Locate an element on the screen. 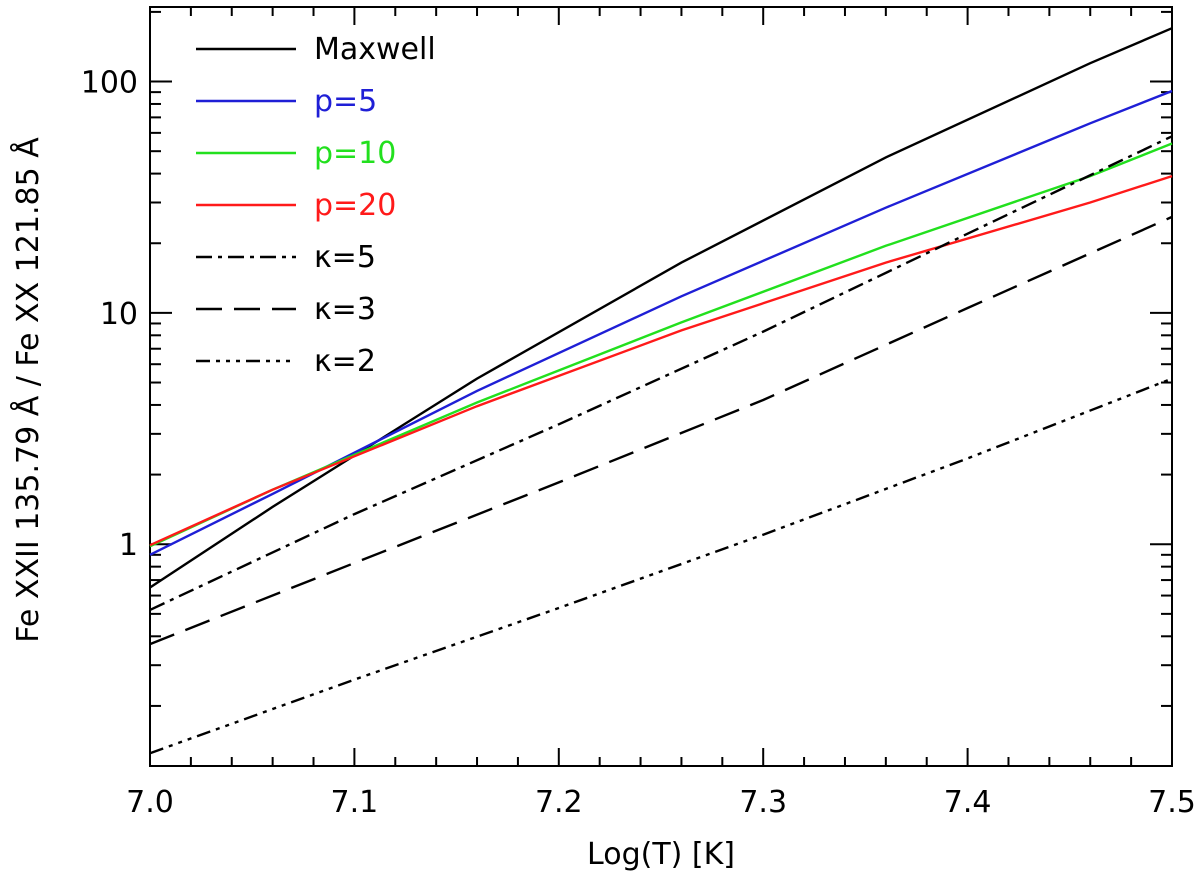 The height and width of the screenshot is (877, 1200). y-axis-title: Fe XXII 135.79 Å / Fe XX 121.85 Å is located at coordinates (28, 390).